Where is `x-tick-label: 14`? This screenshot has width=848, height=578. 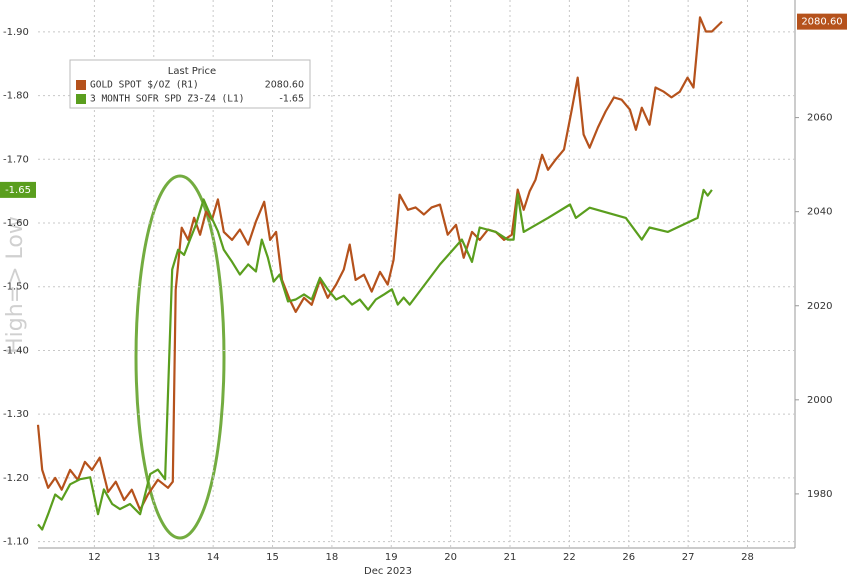 x-tick-label: 14 is located at coordinates (213, 557).